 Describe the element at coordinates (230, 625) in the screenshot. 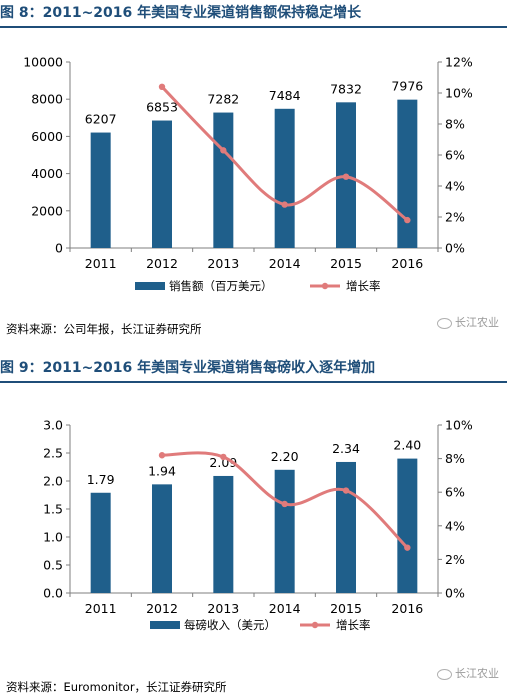

I see `legend-label-bar: 每磅收入（美元）` at that location.